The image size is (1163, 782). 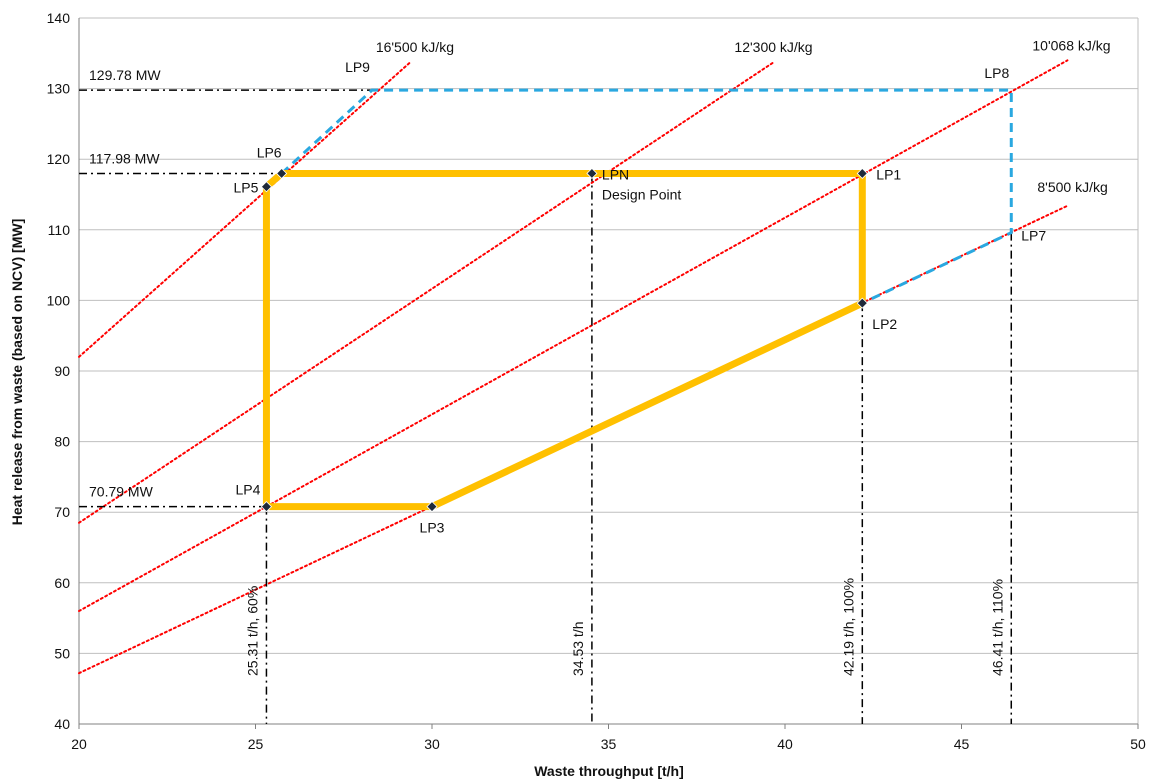 I want to click on x-tick-label: 50, so click(x=1138, y=744).